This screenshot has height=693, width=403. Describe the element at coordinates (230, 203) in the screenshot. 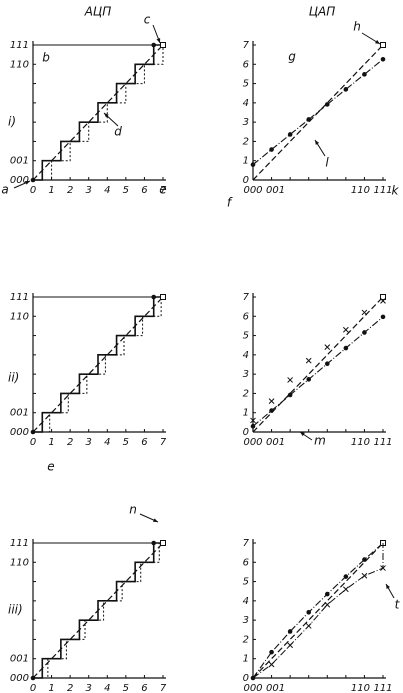

I see `annotation: f` at that location.